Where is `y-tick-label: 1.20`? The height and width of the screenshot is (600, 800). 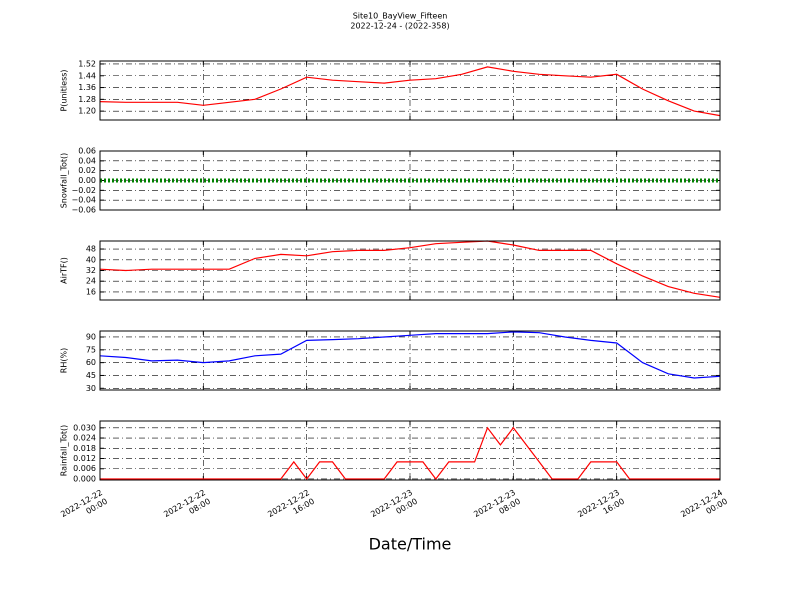 y-tick-label: 1.20 is located at coordinates (87, 111).